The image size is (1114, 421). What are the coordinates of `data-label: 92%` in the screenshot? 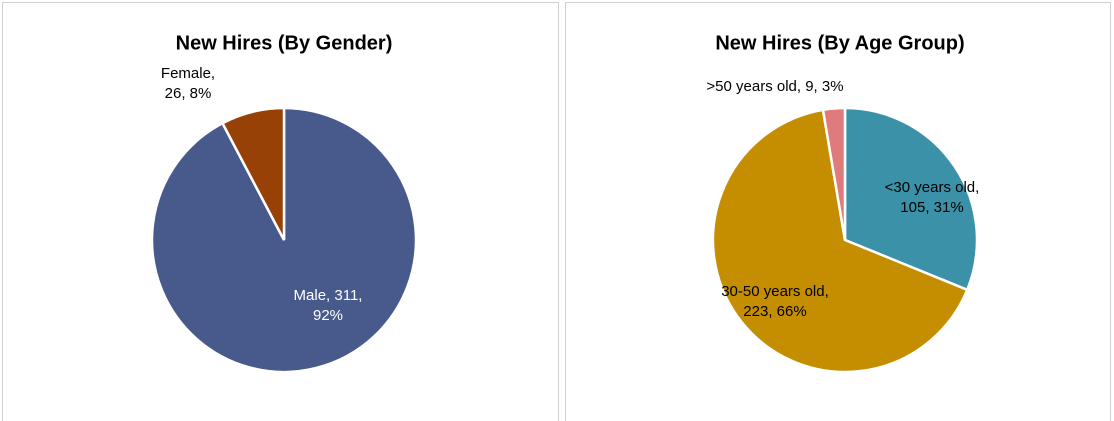 It's located at (328, 315).